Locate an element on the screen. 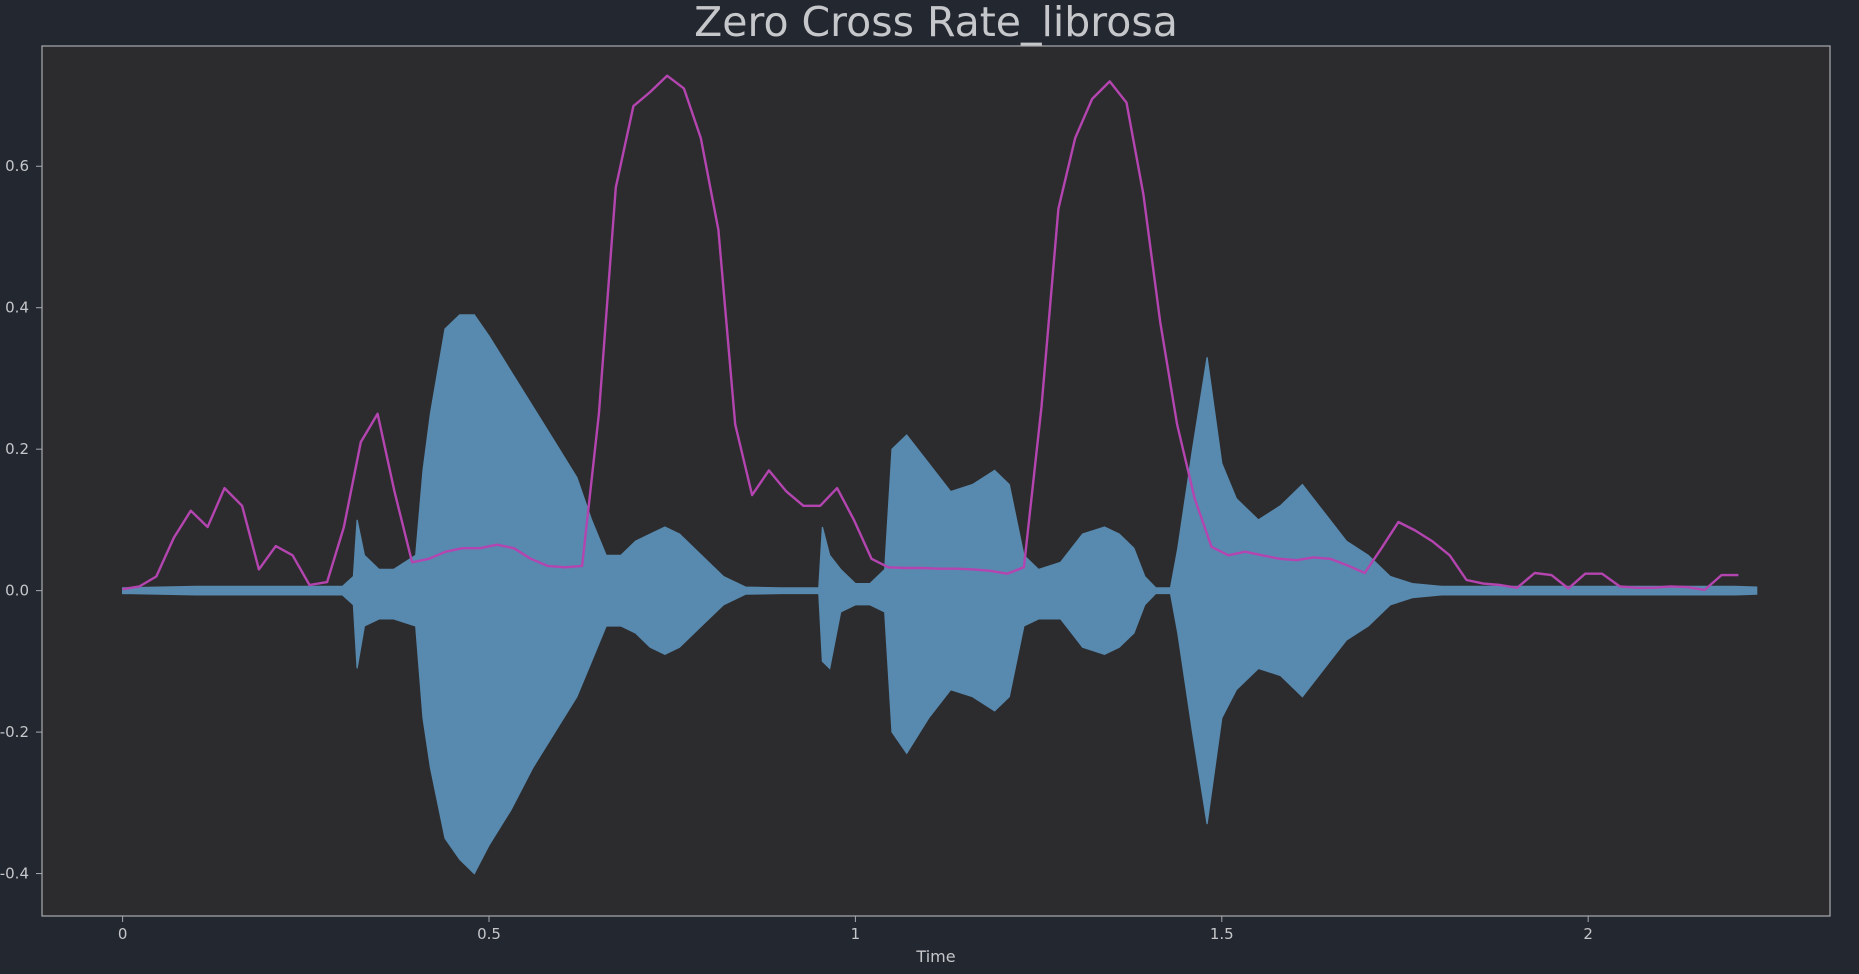 The image size is (1859, 974). x-tick-label: 2 is located at coordinates (1588, 934).